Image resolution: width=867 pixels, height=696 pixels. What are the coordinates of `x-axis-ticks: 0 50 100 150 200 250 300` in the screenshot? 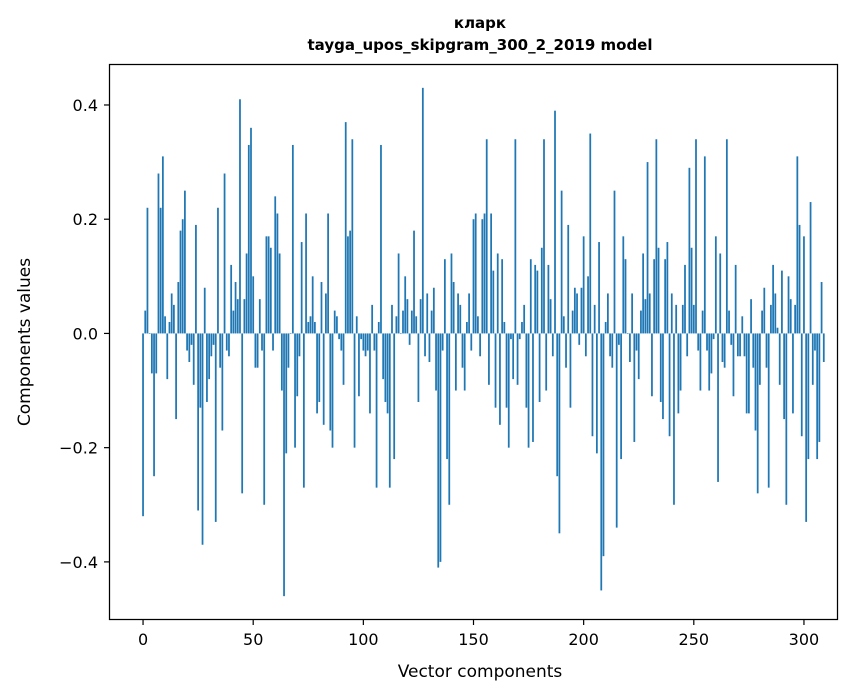 It's located at (478, 634).